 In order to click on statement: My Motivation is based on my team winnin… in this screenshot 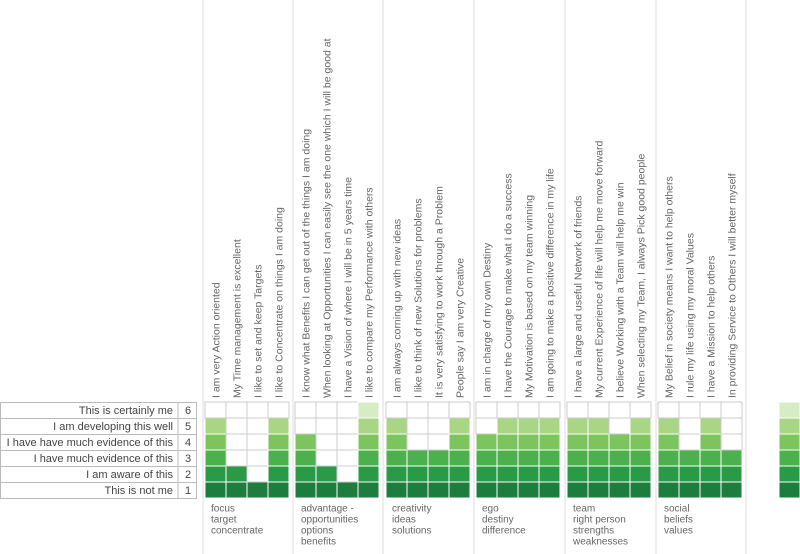, I will do `click(530, 296)`.